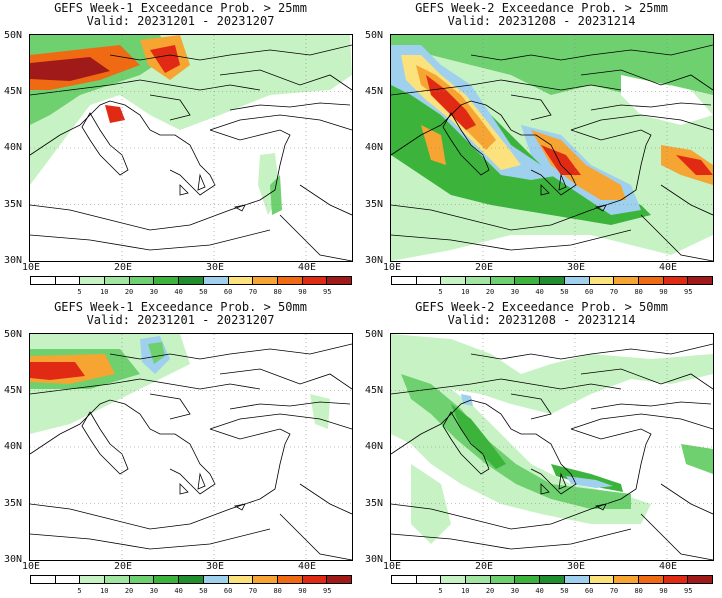 The image size is (722, 598). What do you see at coordinates (180, 21) in the screenshot?
I see `panel-valid-dates: Valid: 20231201 - 20231207` at bounding box center [180, 21].